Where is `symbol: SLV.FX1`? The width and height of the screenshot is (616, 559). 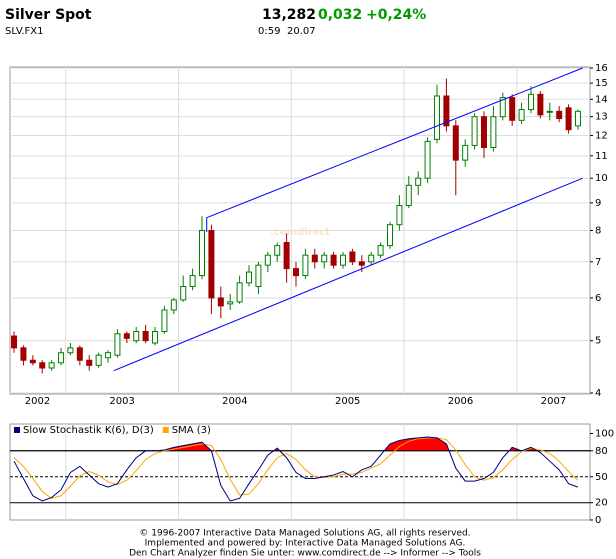
symbol: SLV.FX1 is located at coordinates (24, 31).